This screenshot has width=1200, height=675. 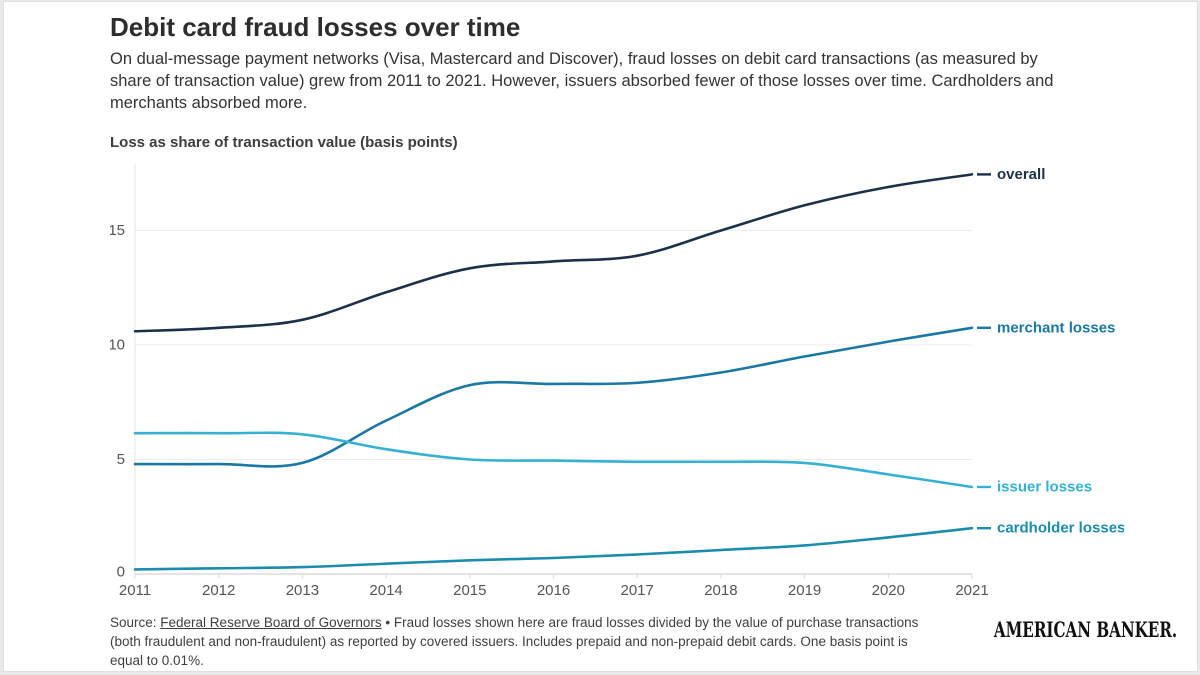 I want to click on x-tick-label-2017: 2017, so click(x=637, y=590).